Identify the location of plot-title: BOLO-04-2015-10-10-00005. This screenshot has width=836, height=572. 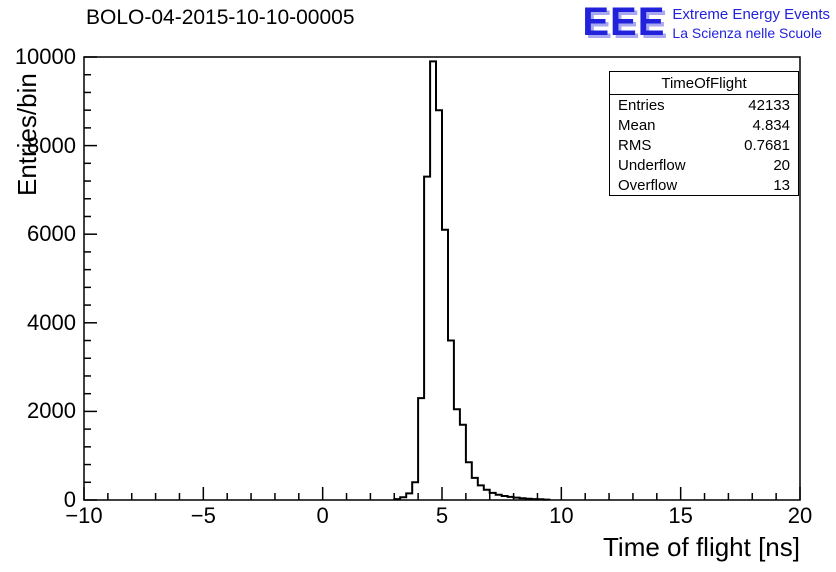
(220, 17).